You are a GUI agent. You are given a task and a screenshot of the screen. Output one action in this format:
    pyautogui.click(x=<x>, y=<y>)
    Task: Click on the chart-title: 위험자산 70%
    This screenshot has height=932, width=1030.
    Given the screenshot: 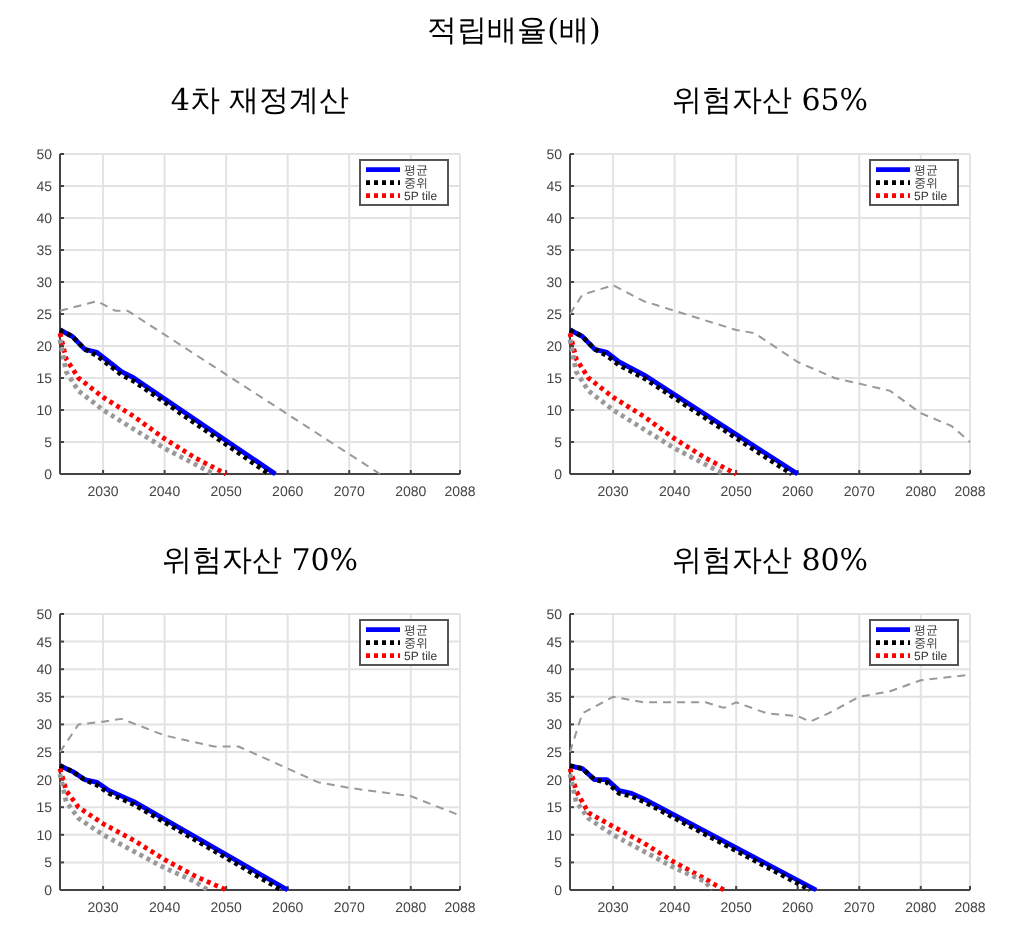 What is the action you would take?
    pyautogui.click(x=260, y=560)
    